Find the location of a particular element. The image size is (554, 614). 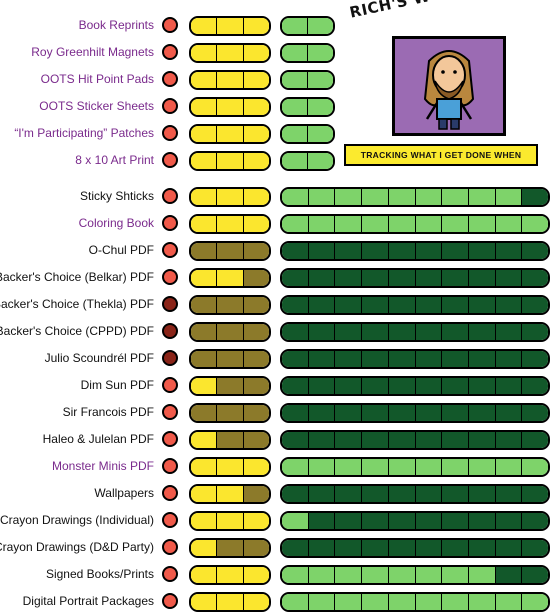

product-label: Haleo & Julelan PDF is located at coordinates (98, 439).